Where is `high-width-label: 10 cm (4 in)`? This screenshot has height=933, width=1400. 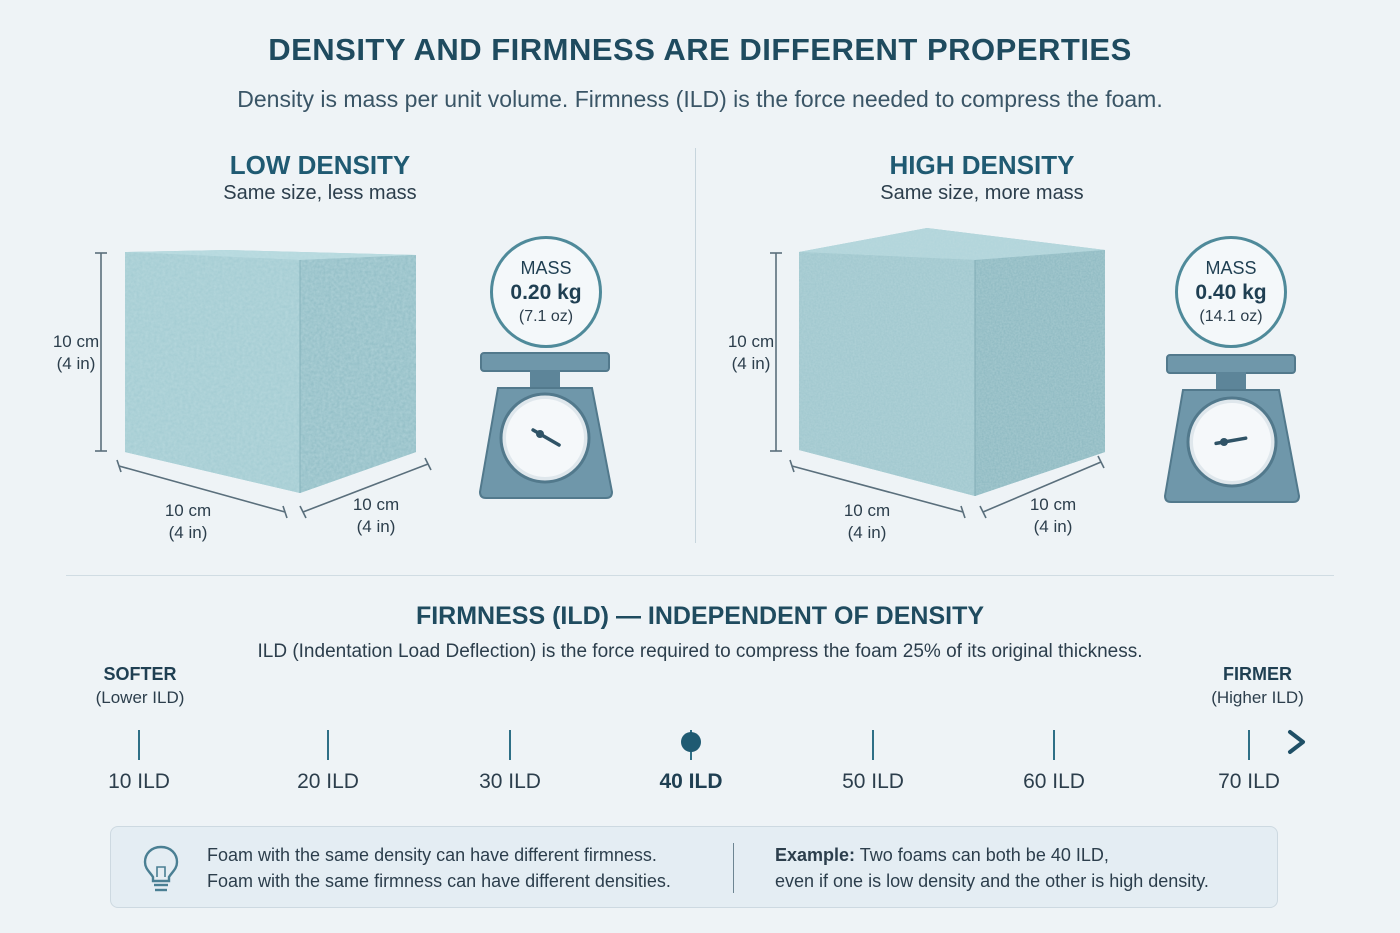
high-width-label: 10 cm (4 in) is located at coordinates (867, 521).